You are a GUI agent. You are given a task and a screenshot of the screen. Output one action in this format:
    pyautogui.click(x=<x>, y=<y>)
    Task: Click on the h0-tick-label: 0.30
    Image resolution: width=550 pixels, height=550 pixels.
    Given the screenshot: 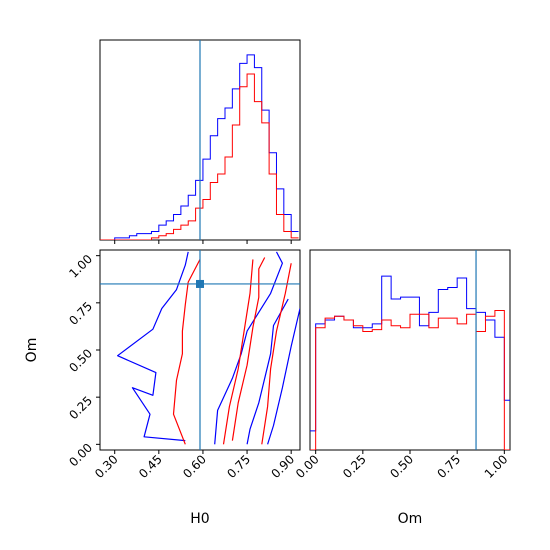 What is the action you would take?
    pyautogui.click(x=106, y=466)
    